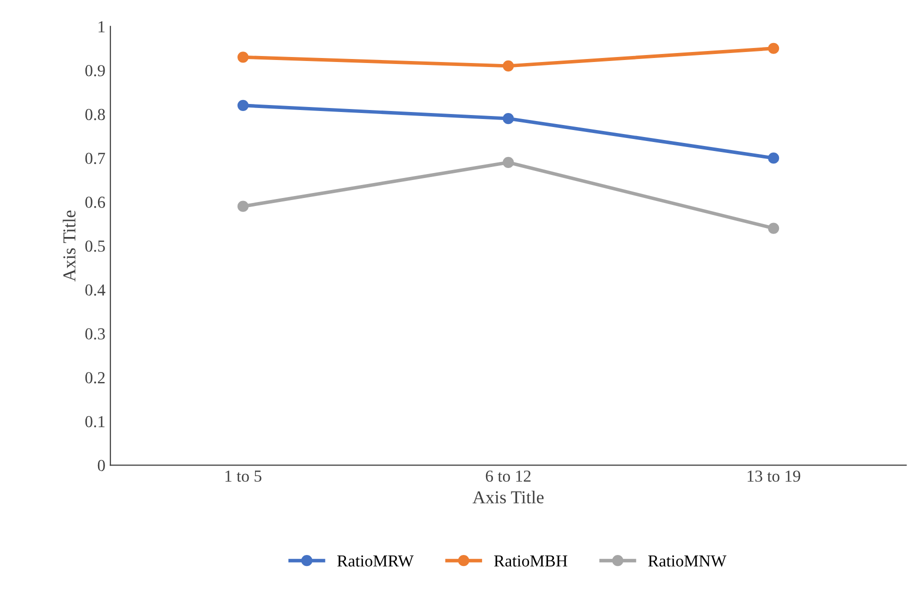 The image size is (920, 601). Describe the element at coordinates (244, 476) in the screenshot. I see `x-tick-label: 1 to 5` at that location.